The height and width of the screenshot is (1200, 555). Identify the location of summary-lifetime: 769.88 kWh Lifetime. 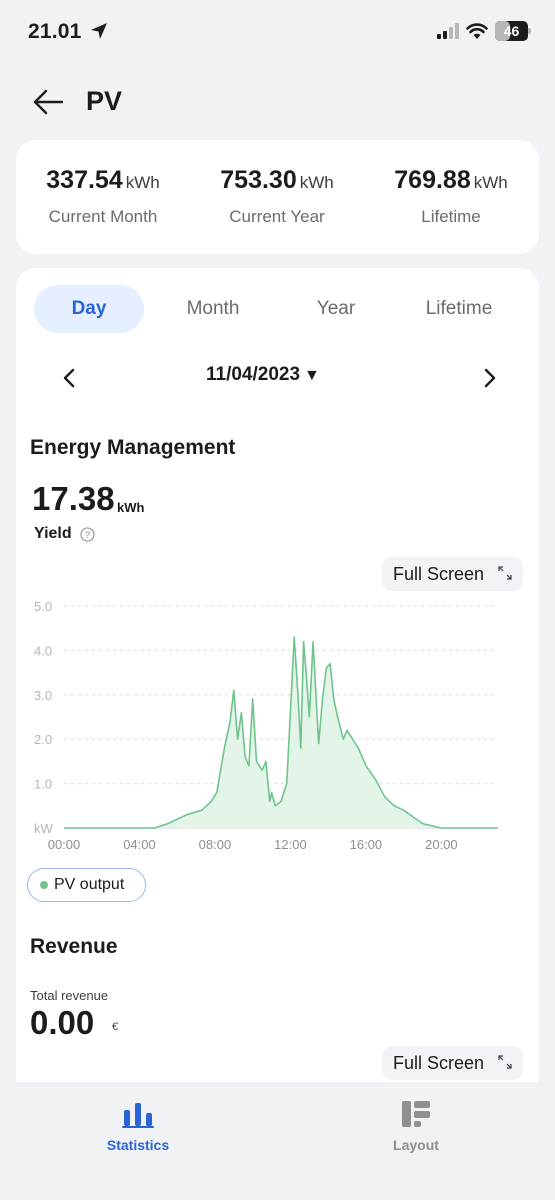
(451, 196).